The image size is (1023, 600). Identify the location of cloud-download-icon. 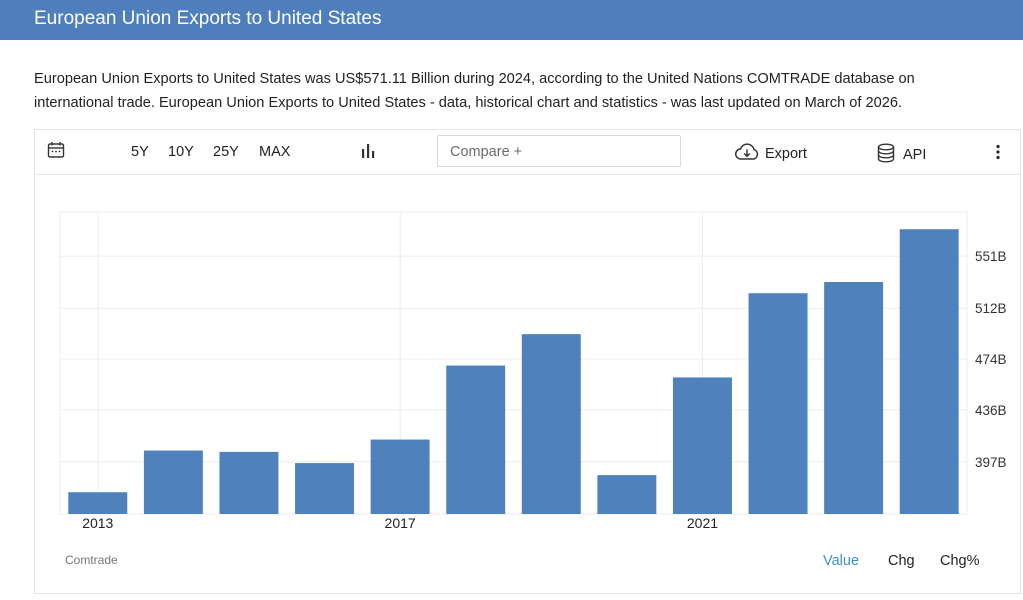
(747, 151).